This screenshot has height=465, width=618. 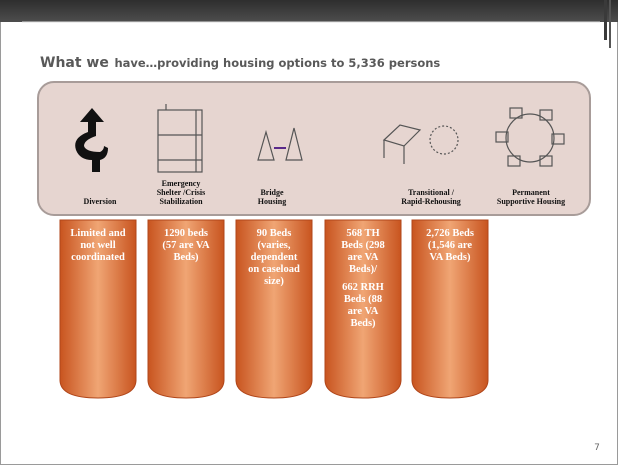 I want to click on column-text: 662 RRH, so click(x=363, y=287).